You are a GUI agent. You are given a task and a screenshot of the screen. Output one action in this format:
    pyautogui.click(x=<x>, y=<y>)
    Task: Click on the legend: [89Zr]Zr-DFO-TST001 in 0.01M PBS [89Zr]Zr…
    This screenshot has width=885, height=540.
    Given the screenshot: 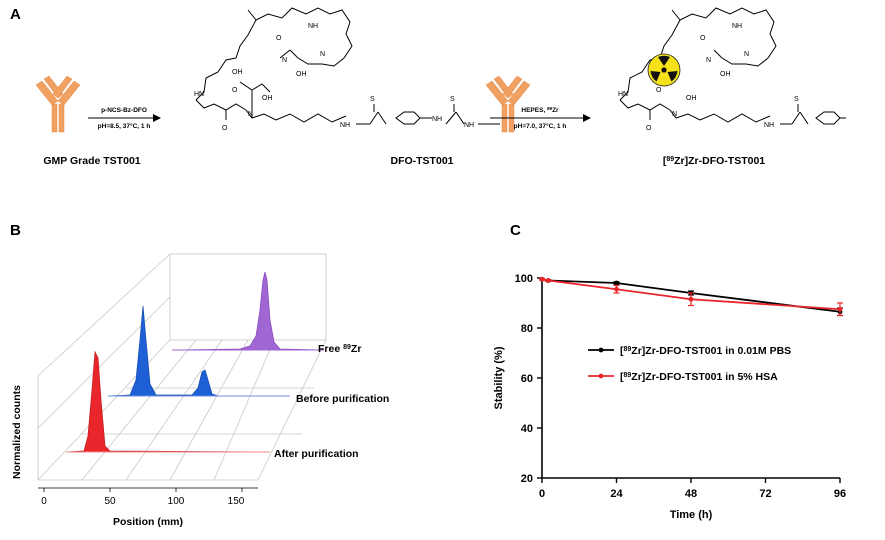 What is the action you would take?
    pyautogui.click(x=689, y=364)
    